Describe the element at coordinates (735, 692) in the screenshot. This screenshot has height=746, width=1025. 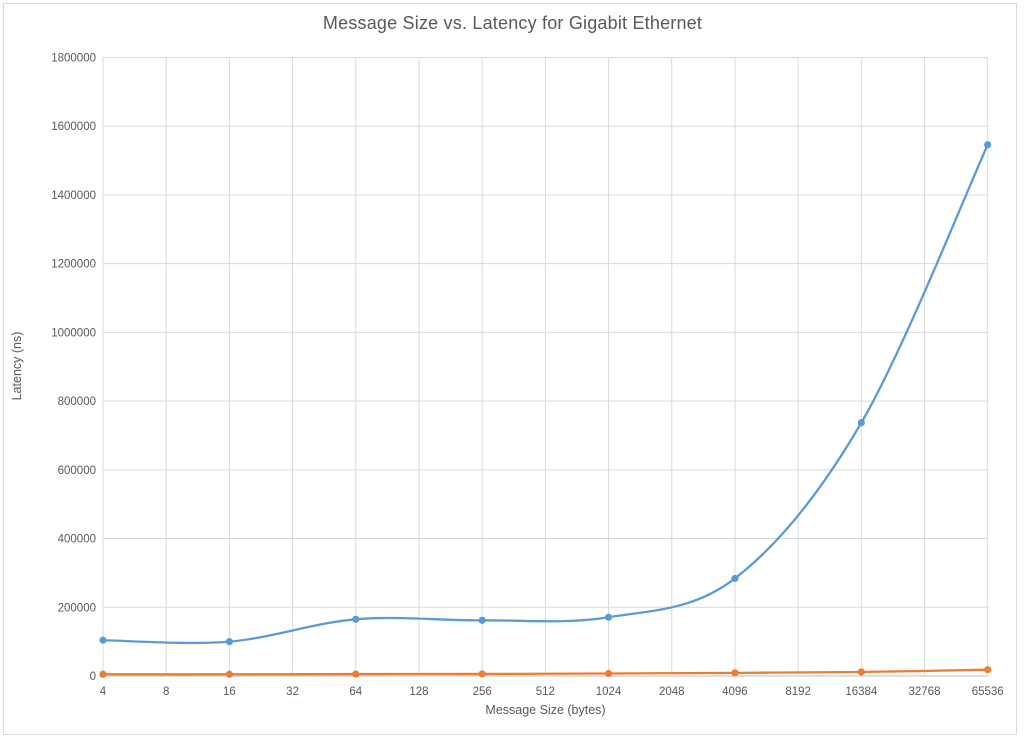
I see `x-tick-label: 4096` at that location.